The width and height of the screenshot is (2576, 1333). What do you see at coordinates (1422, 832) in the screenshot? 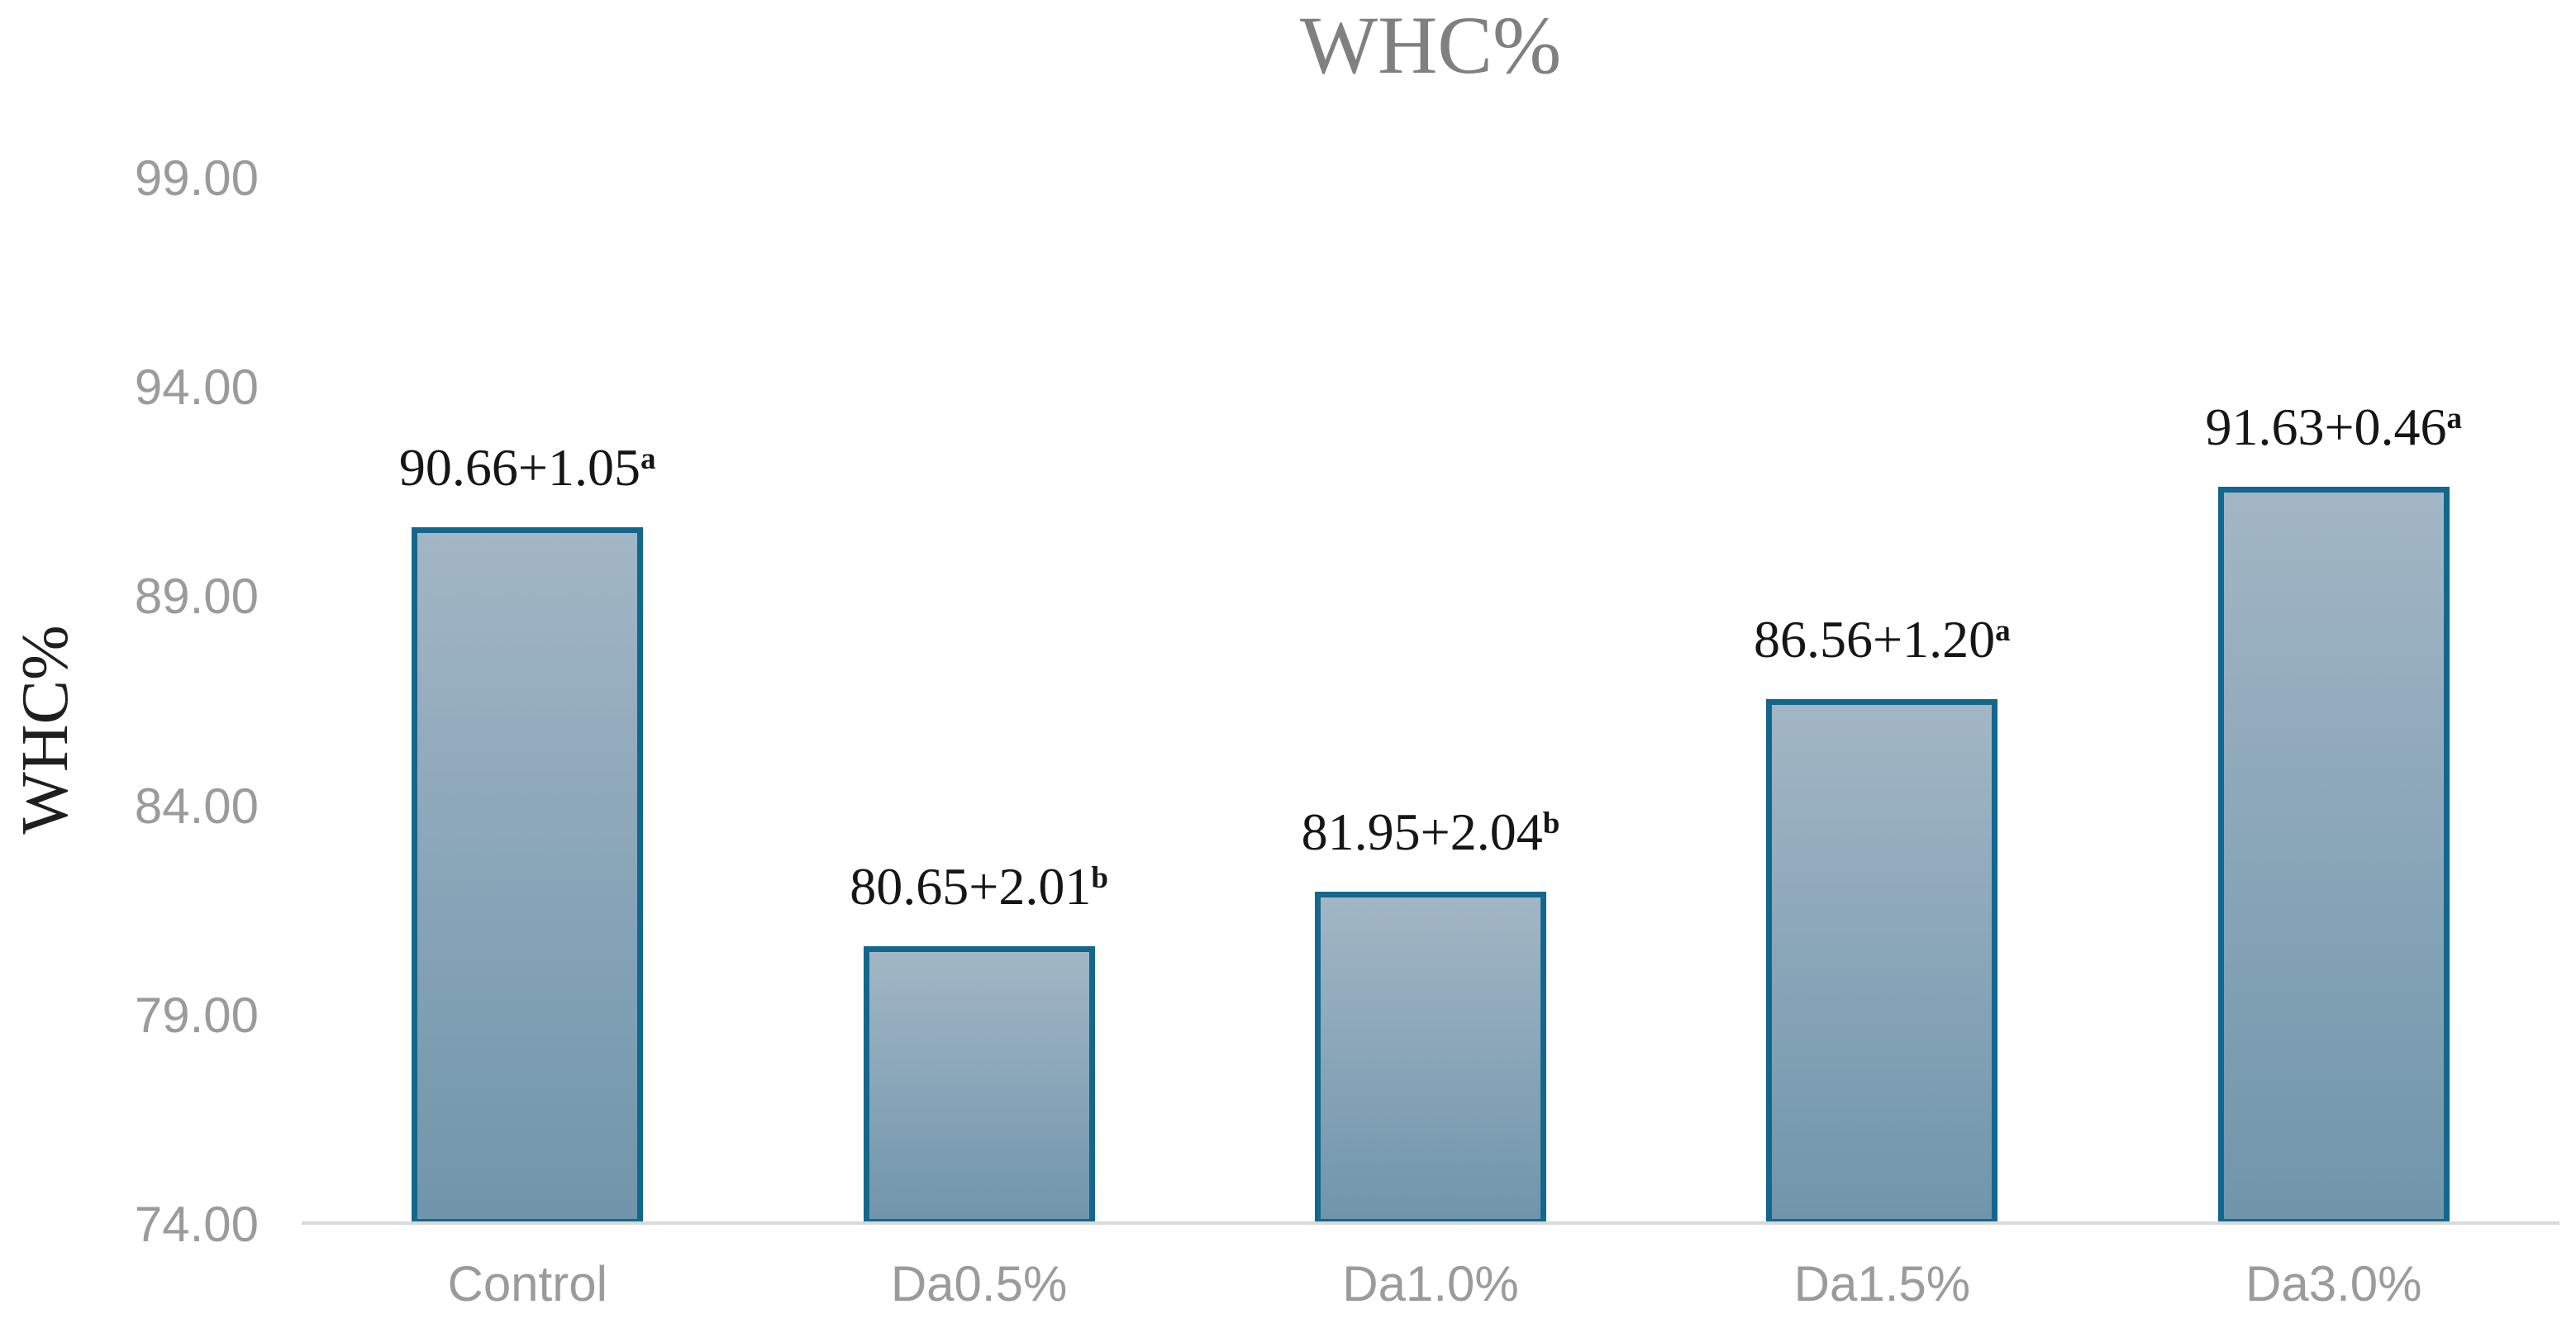
I see `bar-value-text: 81.95+2.04` at bounding box center [1422, 832].